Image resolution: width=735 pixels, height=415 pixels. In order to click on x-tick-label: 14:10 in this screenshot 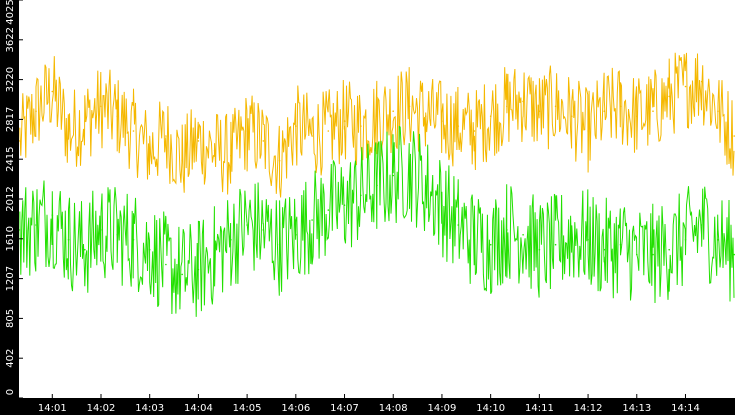, I will do `click(490, 408)`.